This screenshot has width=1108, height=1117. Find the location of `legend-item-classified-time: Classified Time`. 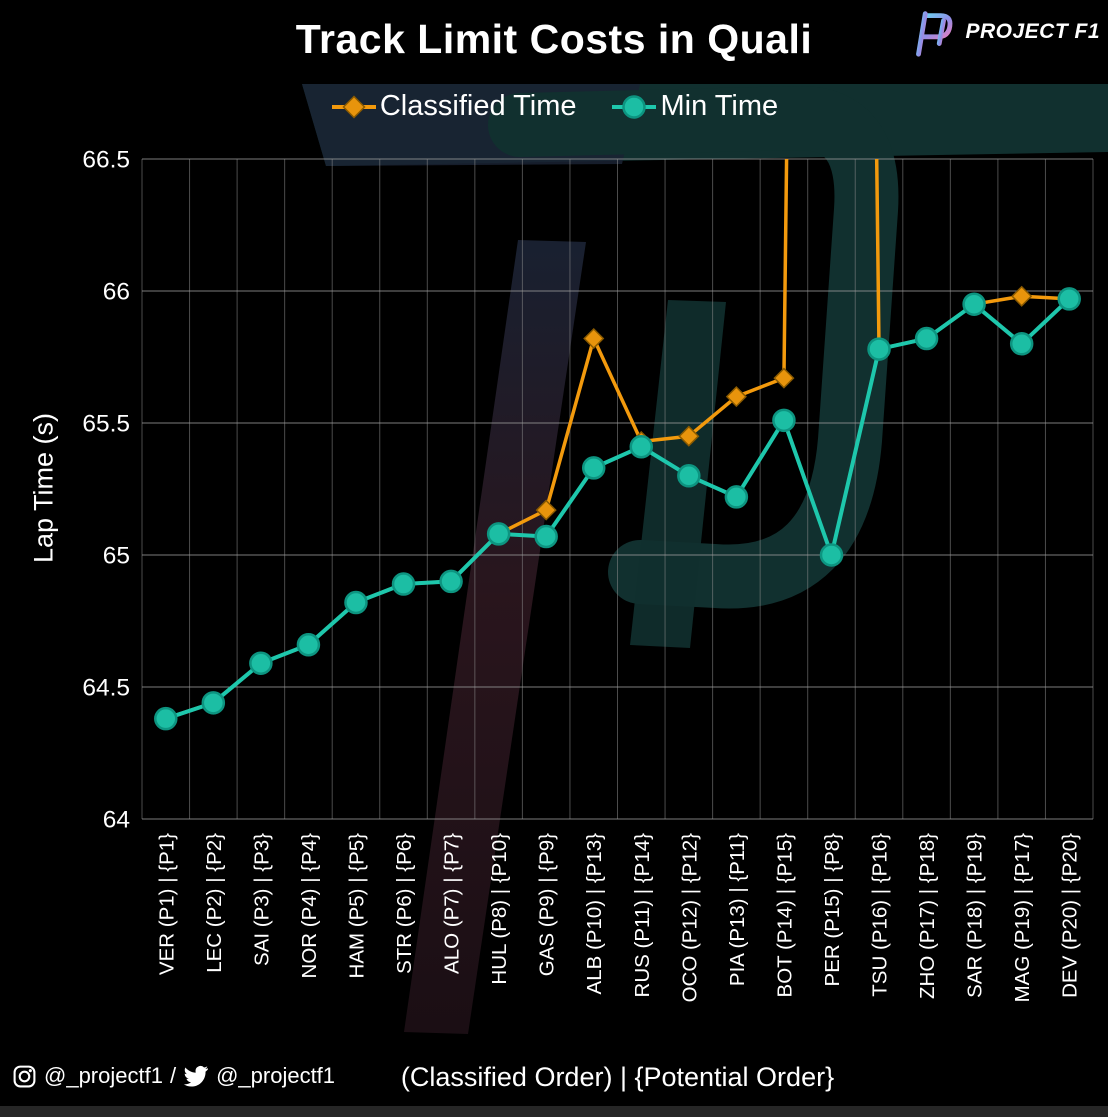

legend-item-classified-time: Classified Time is located at coordinates (453, 106).